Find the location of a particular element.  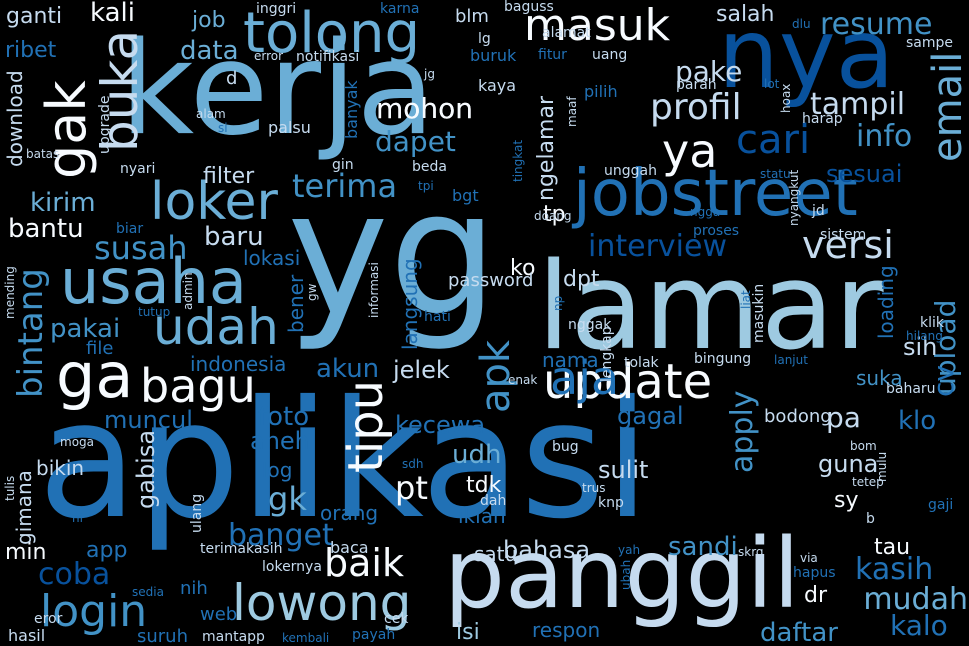

word-cloud-word: sih is located at coordinates (920, 347).